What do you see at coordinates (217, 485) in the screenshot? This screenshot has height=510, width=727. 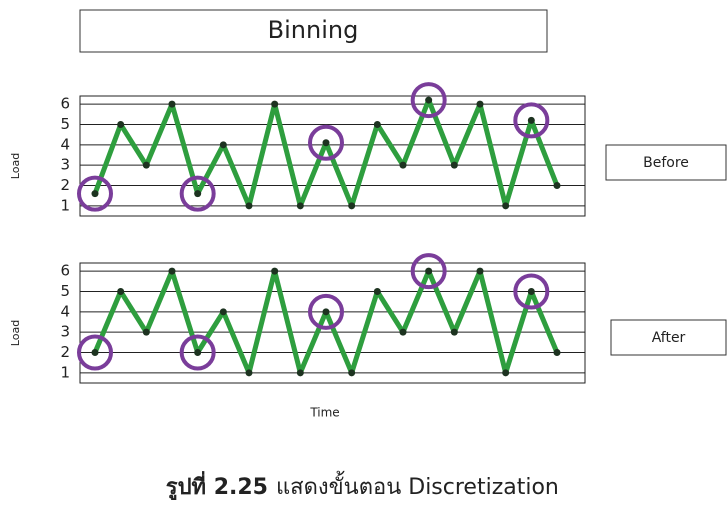 I see `caption-label: รูปที่ 2.25` at bounding box center [217, 485].